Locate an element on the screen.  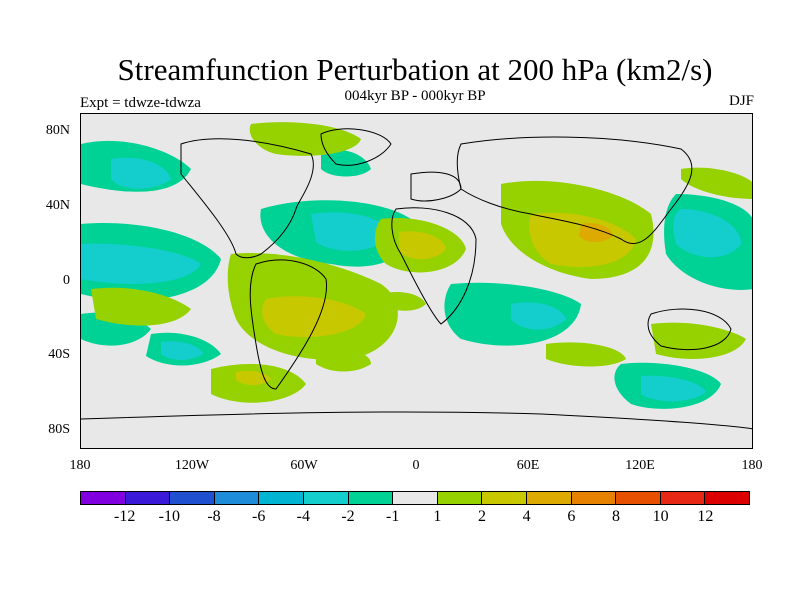
experiment-label: Expt = tdwze-tdwza is located at coordinates (140, 103).